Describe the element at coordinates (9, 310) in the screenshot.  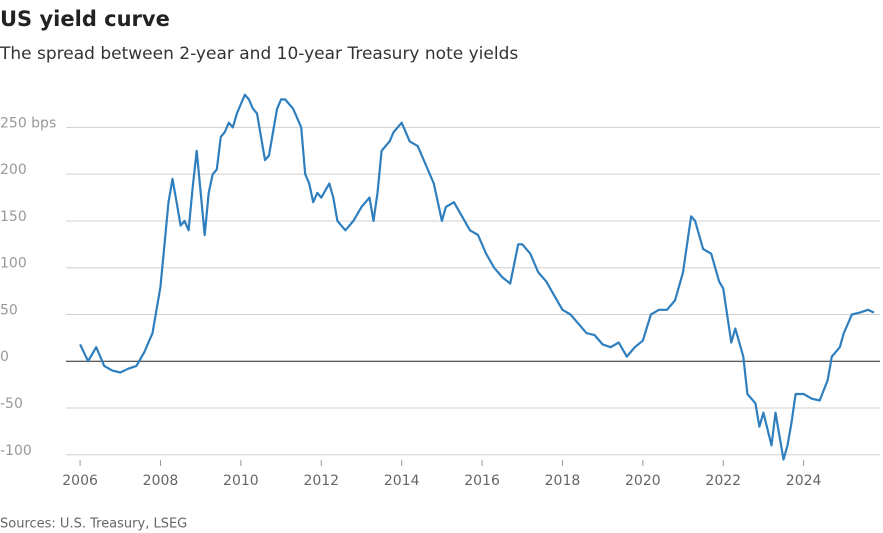
I see `y-tick-label: 50` at that location.